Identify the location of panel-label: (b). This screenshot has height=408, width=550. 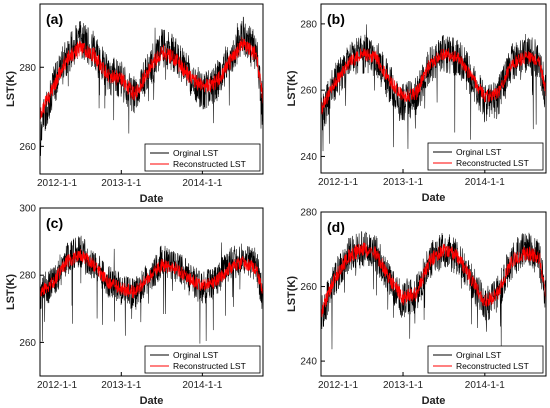
(336, 19).